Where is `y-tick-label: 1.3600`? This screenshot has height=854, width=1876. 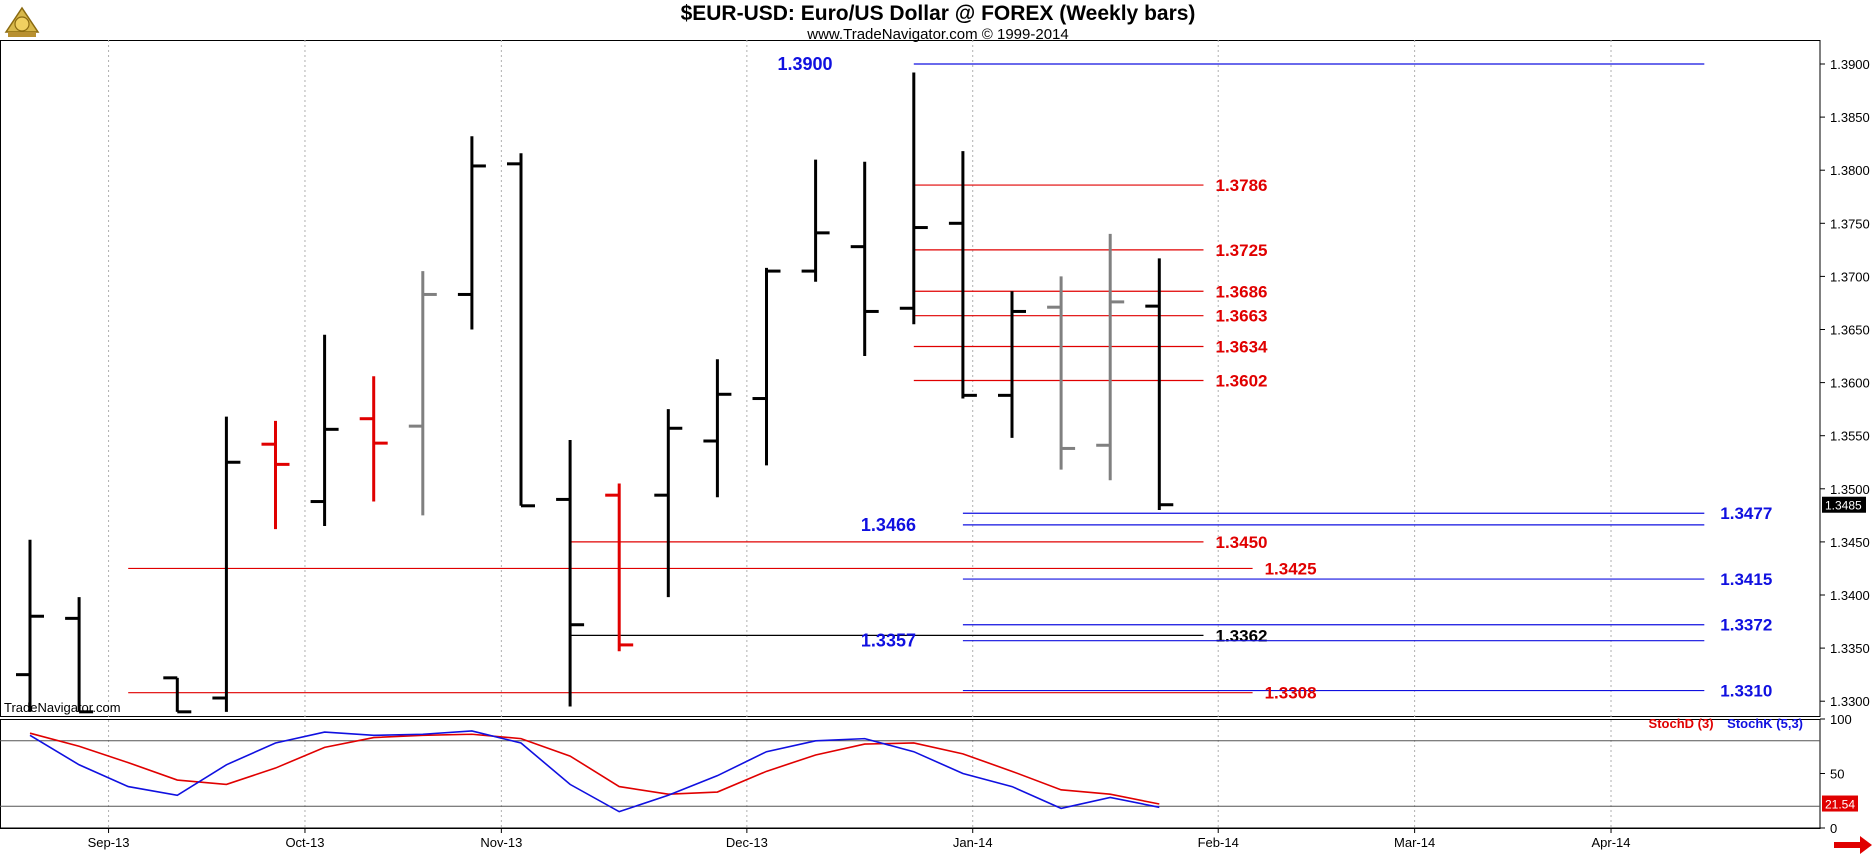
y-tick-label: 1.3600 is located at coordinates (1850, 383).